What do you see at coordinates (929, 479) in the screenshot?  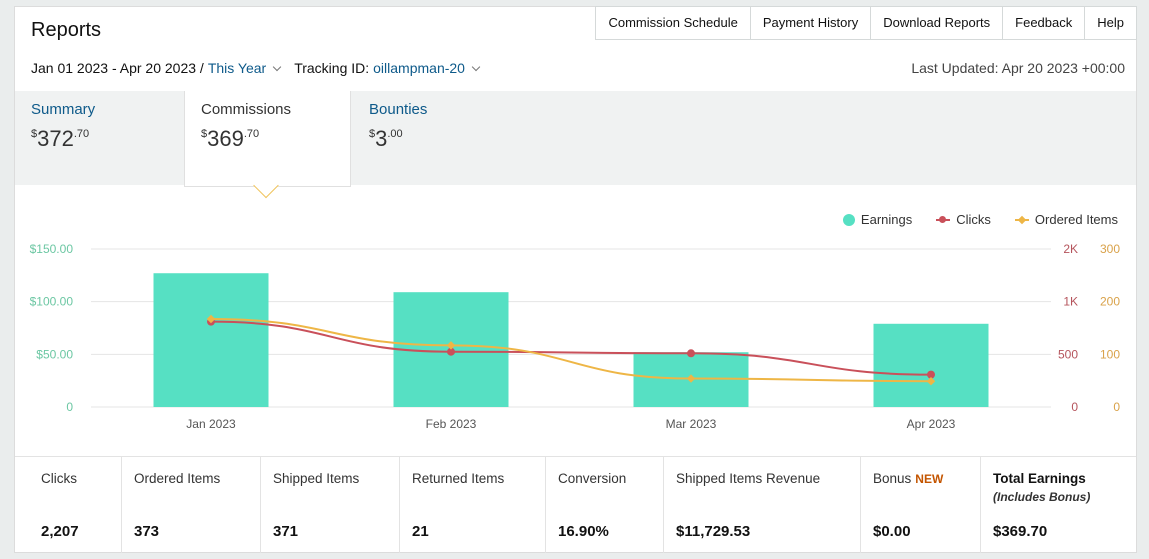 I see `new-badge: NEW` at bounding box center [929, 479].